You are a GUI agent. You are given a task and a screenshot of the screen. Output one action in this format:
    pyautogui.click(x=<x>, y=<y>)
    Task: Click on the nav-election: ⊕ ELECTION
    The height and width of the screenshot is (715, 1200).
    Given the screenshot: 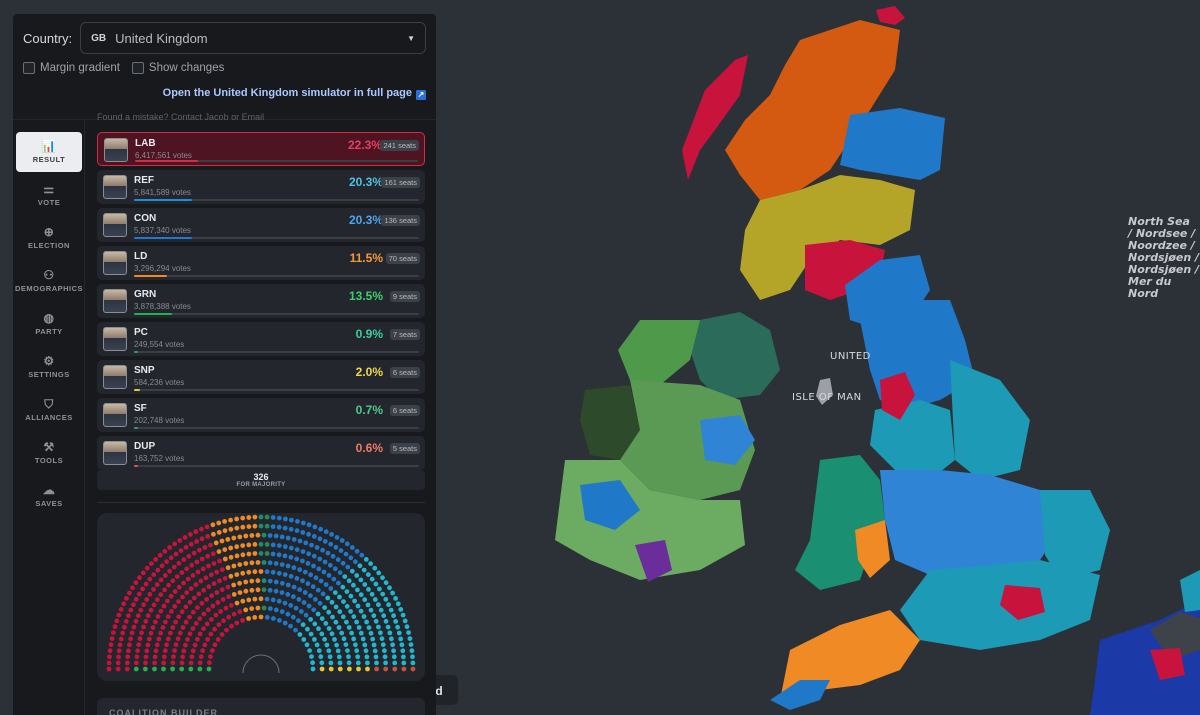 What is the action you would take?
    pyautogui.click(x=49, y=238)
    